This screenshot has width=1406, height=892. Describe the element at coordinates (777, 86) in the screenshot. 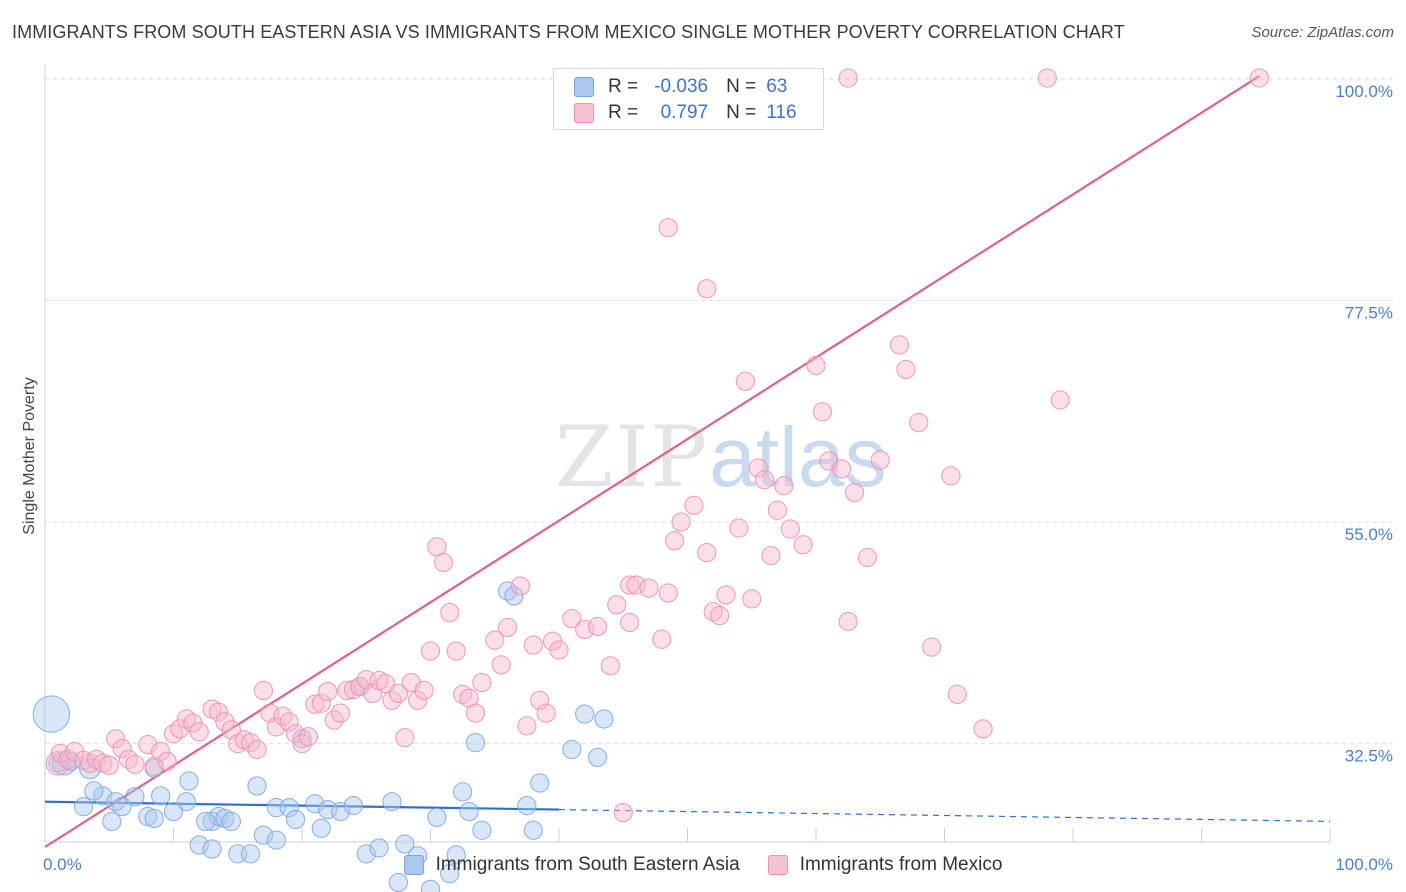

I see `legend-n-value: 63` at that location.